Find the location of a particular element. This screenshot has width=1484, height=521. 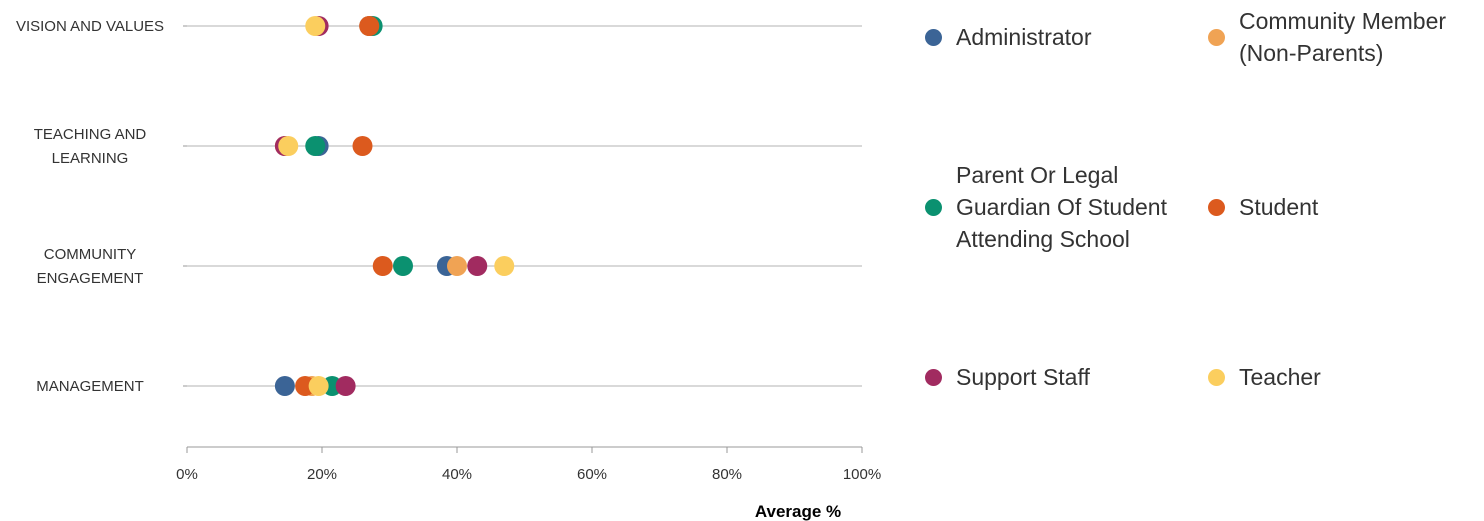

legend-label-line: Support Staff is located at coordinates (1023, 377).